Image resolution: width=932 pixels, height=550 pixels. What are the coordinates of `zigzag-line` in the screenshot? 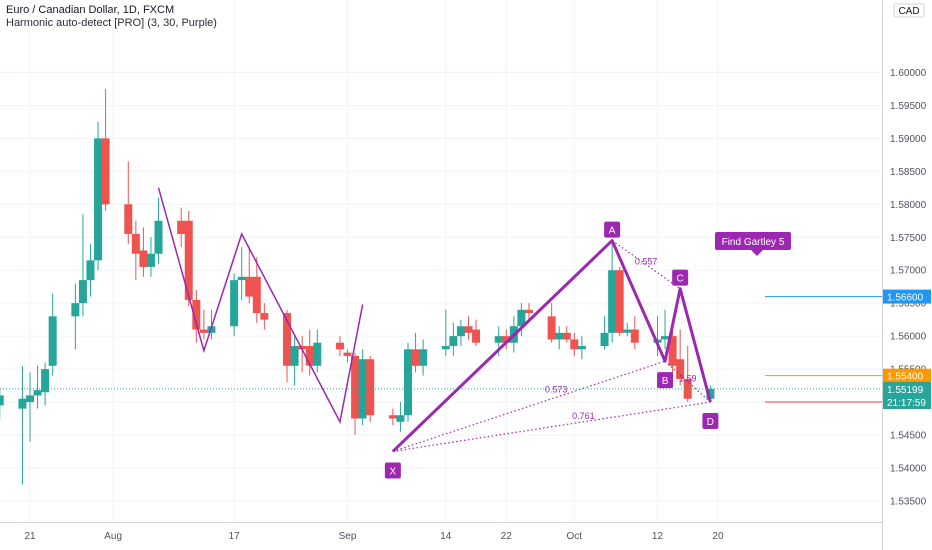 It's located at (260, 306).